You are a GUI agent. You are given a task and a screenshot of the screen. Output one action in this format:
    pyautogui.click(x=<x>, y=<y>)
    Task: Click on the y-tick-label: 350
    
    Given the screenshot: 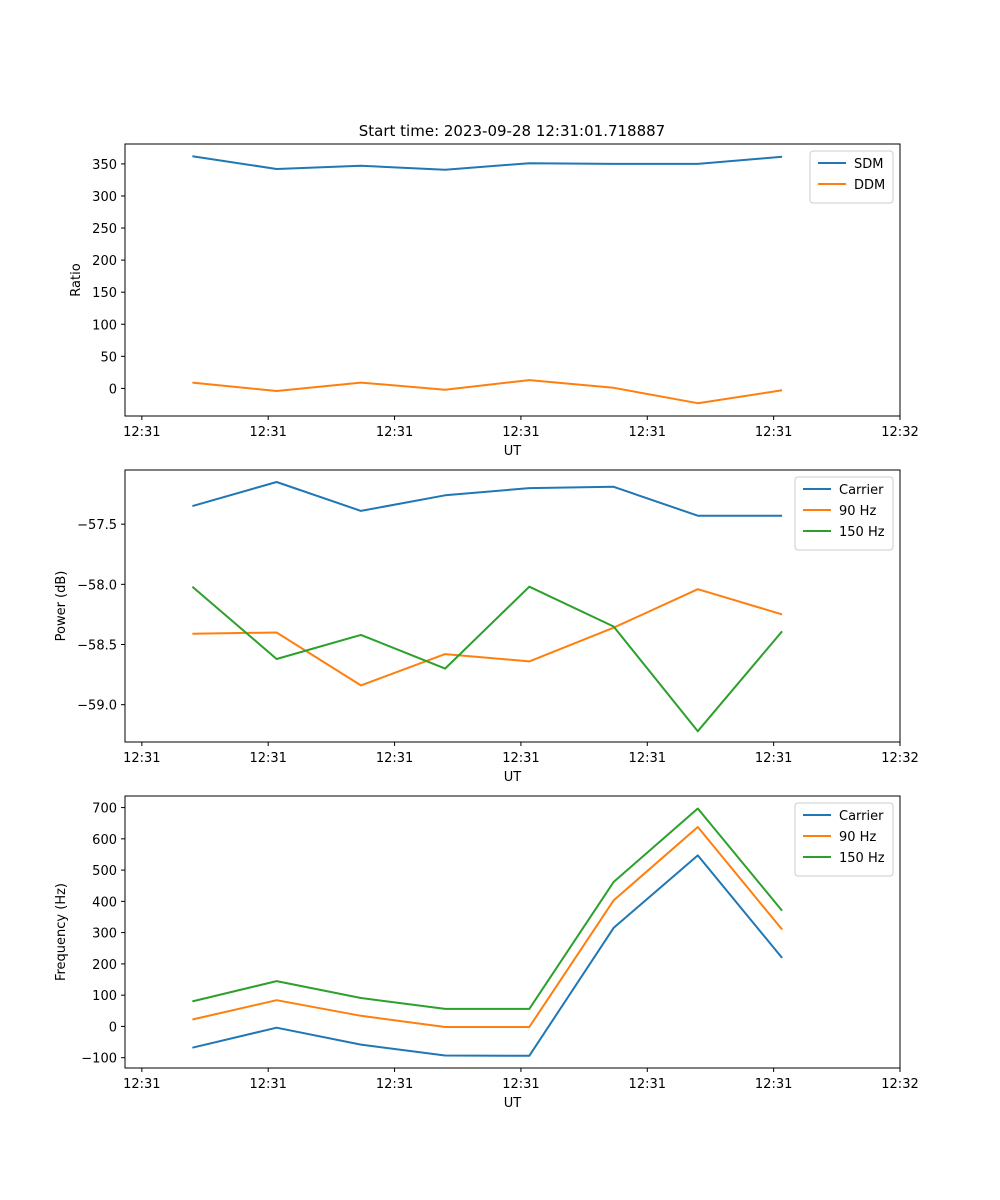 What is the action you would take?
    pyautogui.click(x=104, y=165)
    